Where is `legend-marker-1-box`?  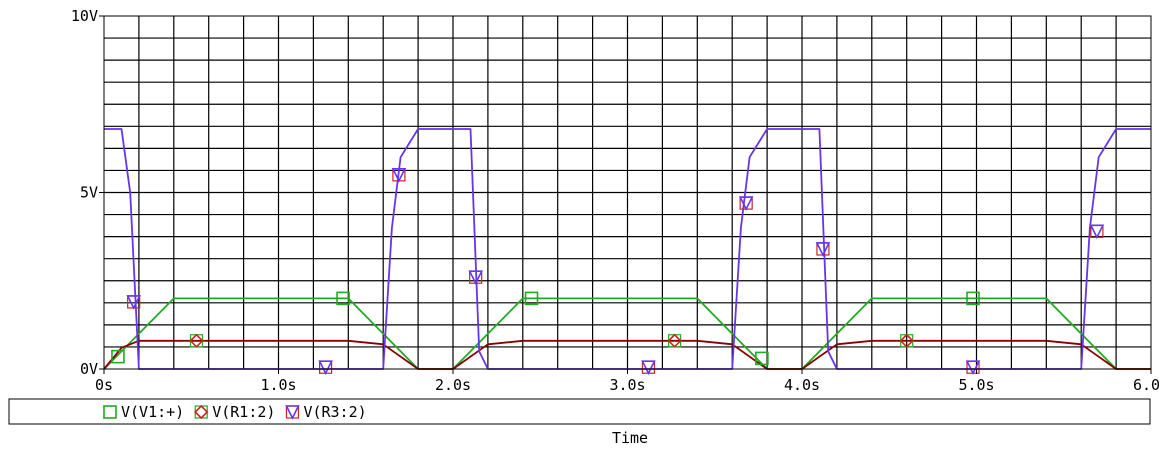 legend-marker-1-box is located at coordinates (201, 412).